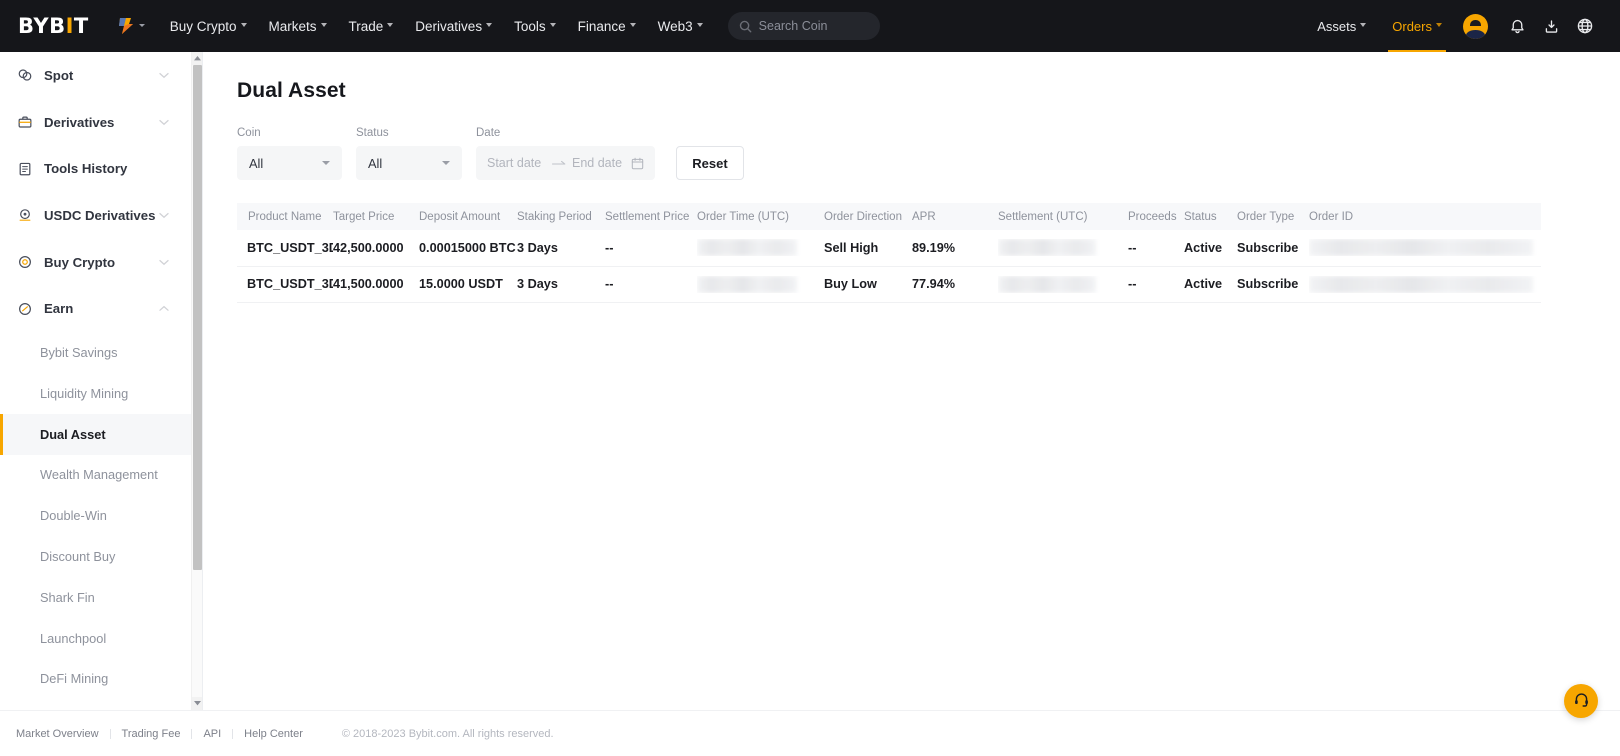 This screenshot has height=756, width=1620. Describe the element at coordinates (95, 515) in the screenshot. I see `sidebar-item-double-win: Double-Win` at that location.